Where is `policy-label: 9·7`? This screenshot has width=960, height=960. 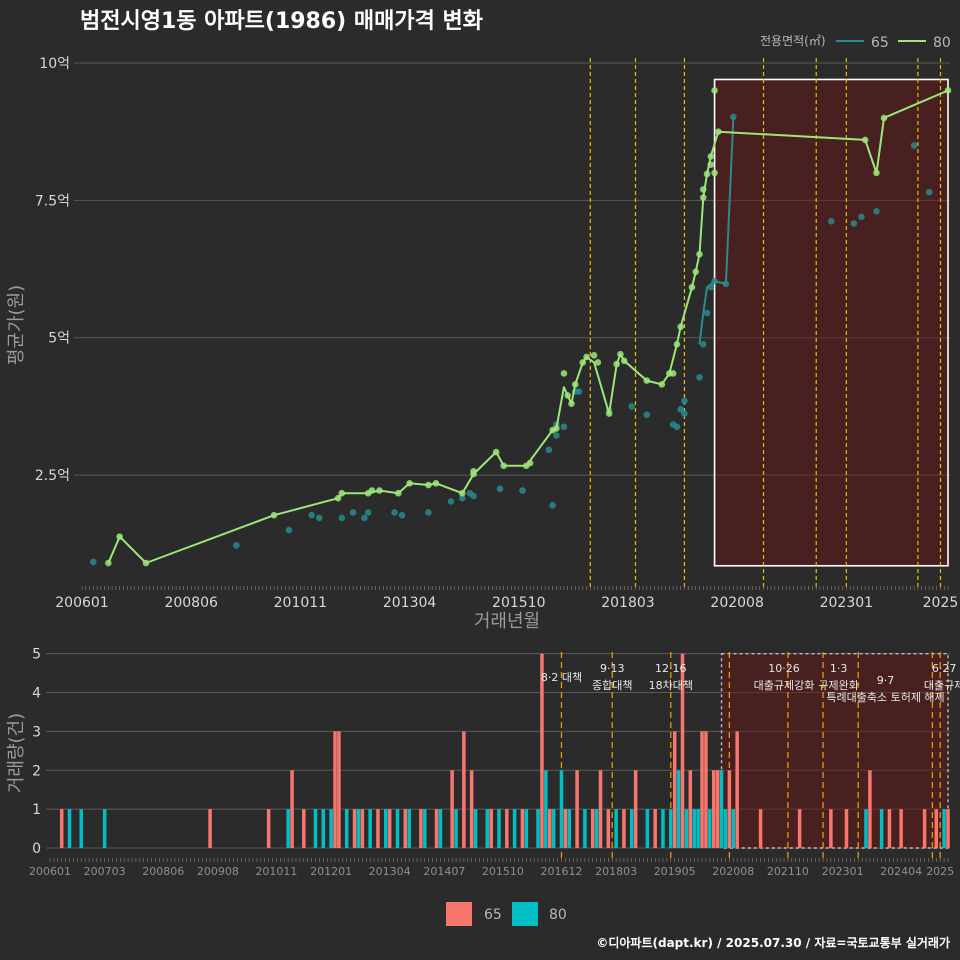 policy-label: 9·7 is located at coordinates (886, 680).